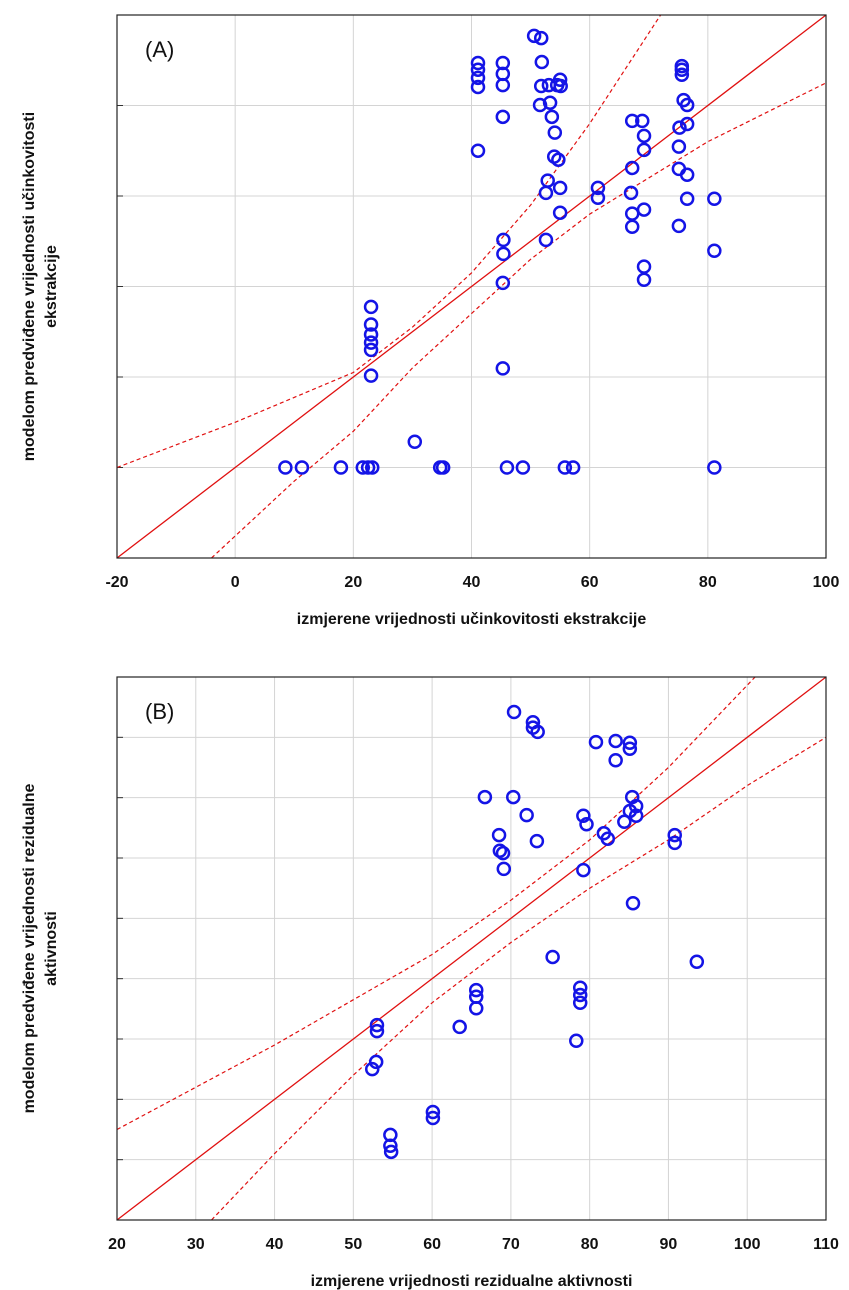  What do you see at coordinates (826, 1244) in the screenshot?
I see `x-tick-label: 110` at bounding box center [826, 1244].